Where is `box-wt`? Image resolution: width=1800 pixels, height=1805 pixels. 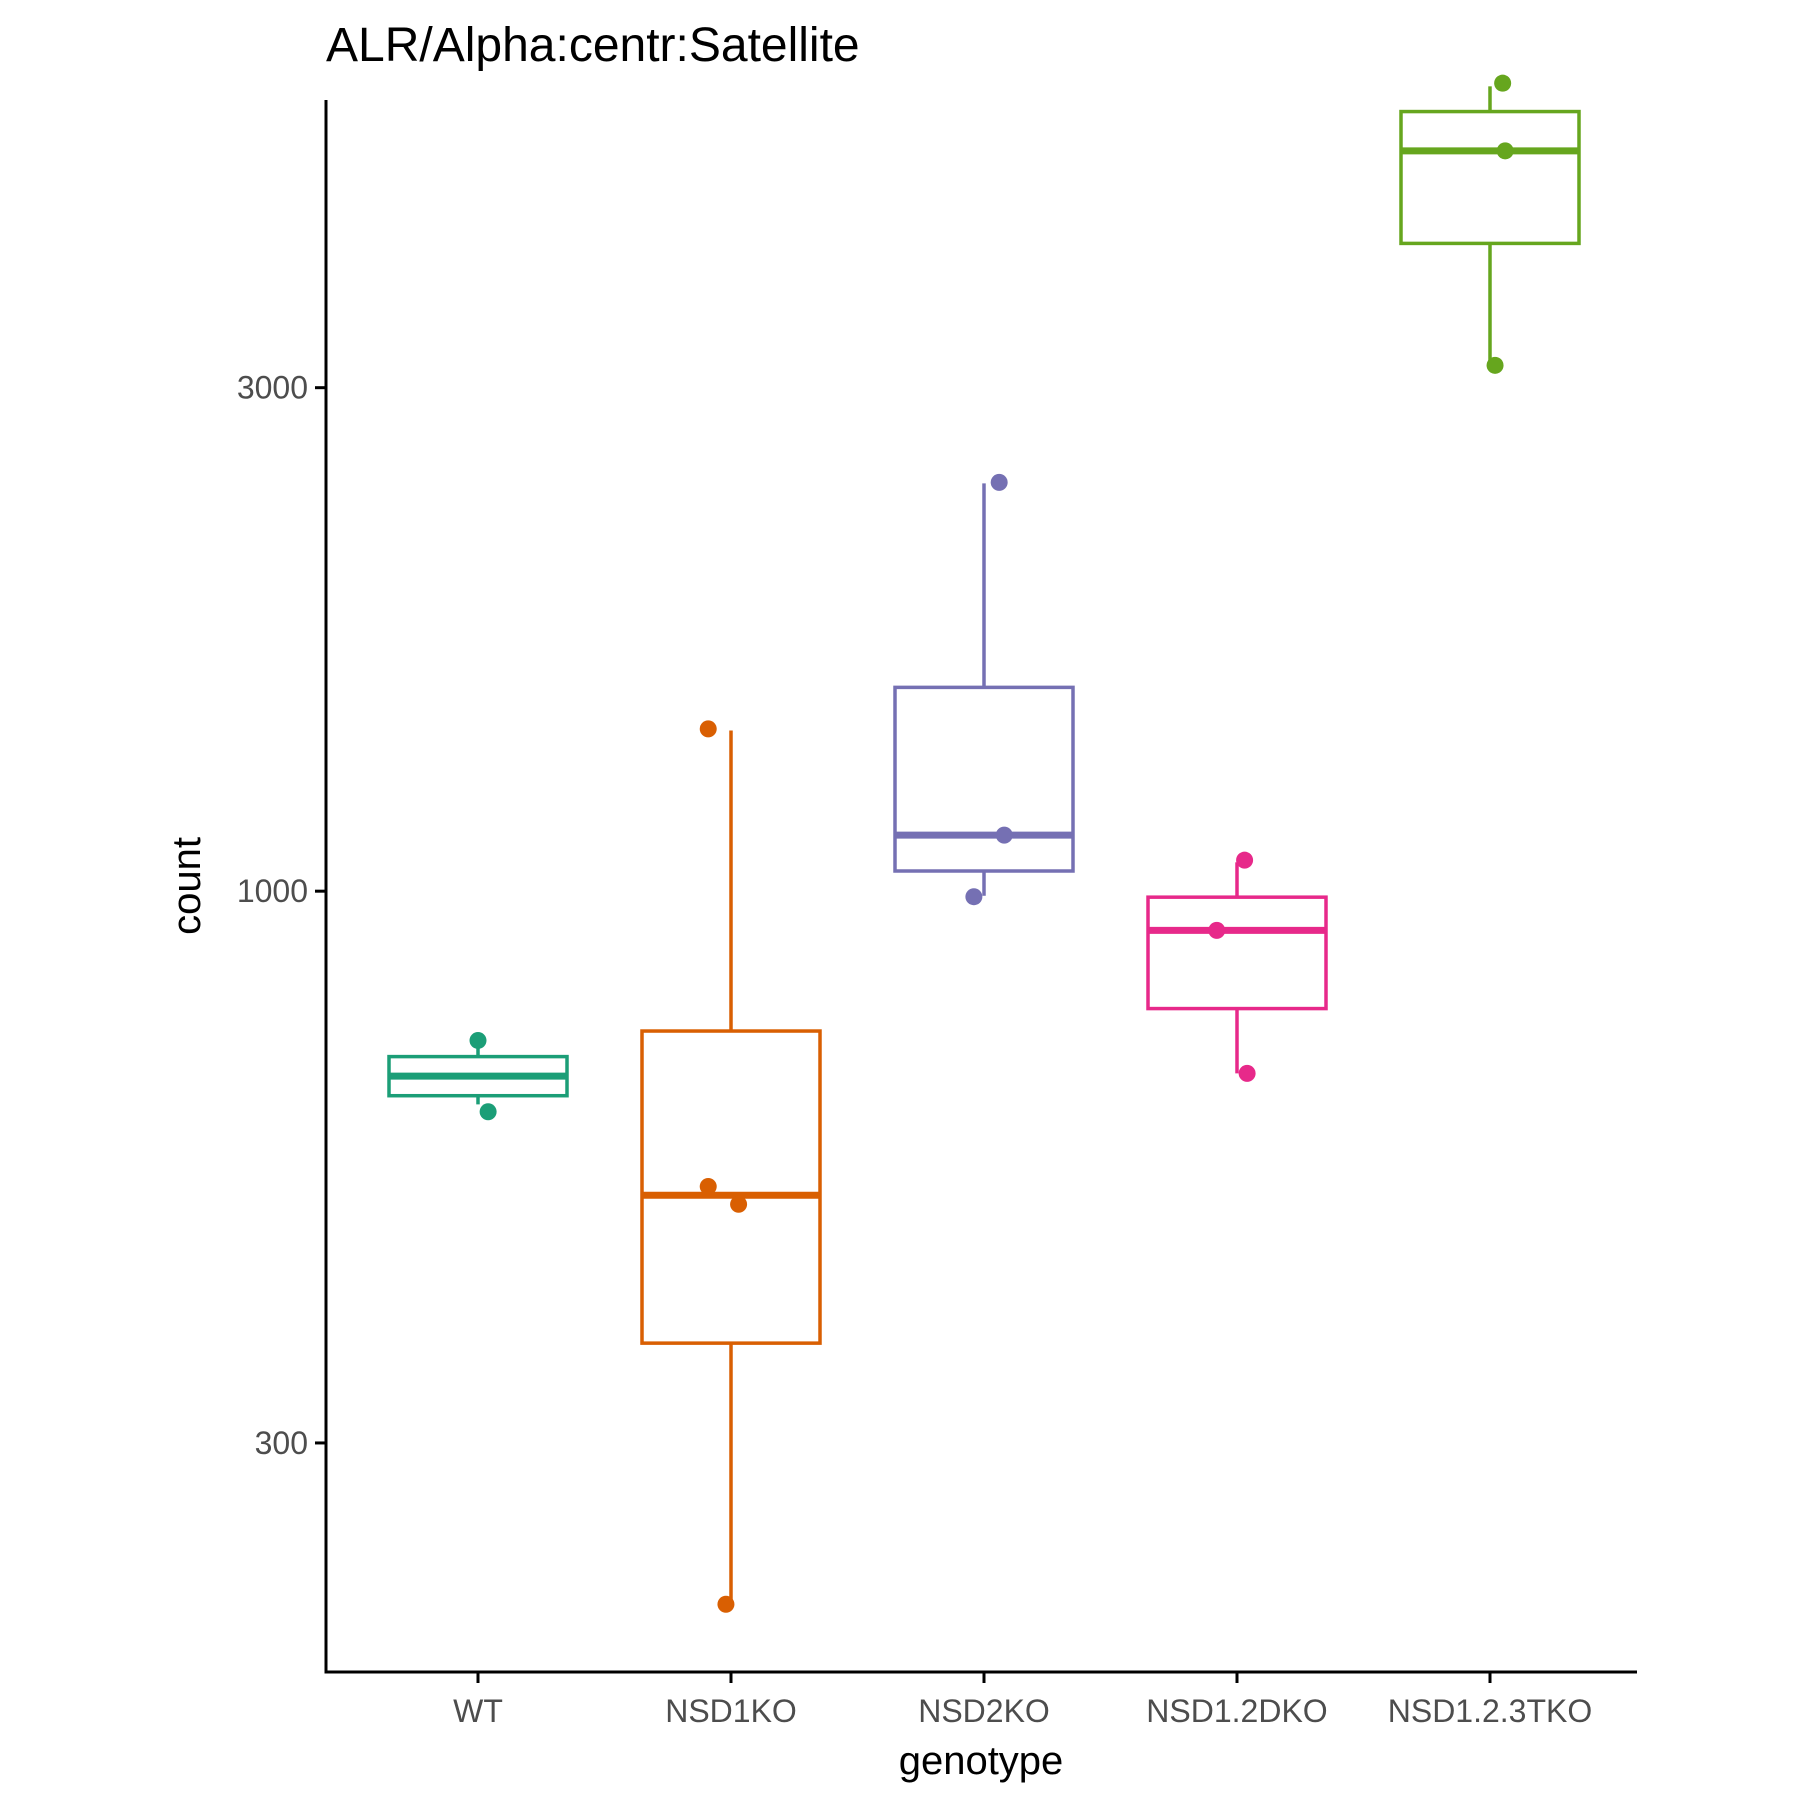
box-wt is located at coordinates (478, 1076).